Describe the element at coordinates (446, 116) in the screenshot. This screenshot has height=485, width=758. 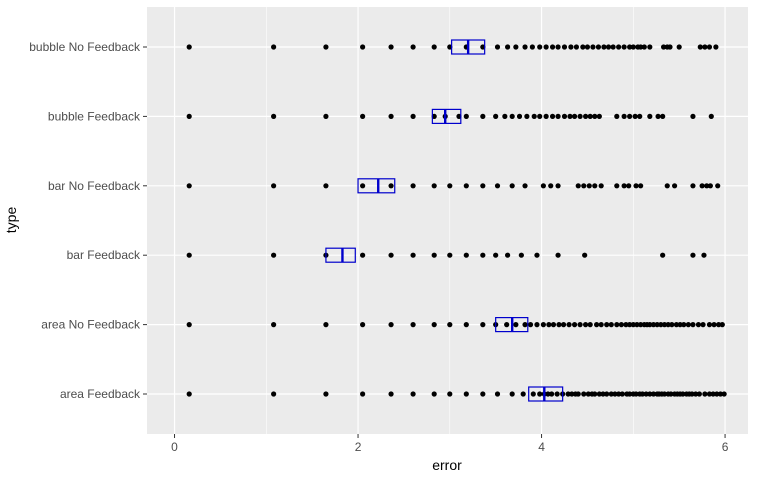
I see `box` at that location.